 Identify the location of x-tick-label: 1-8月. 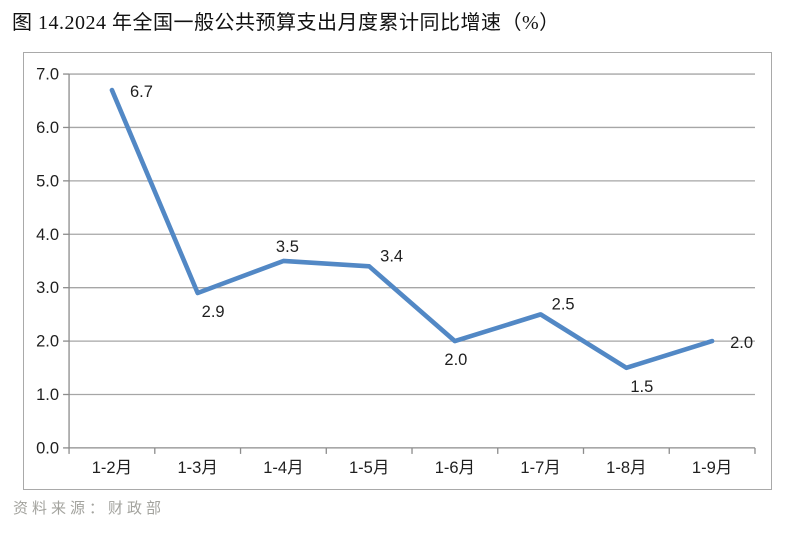
(626, 467).